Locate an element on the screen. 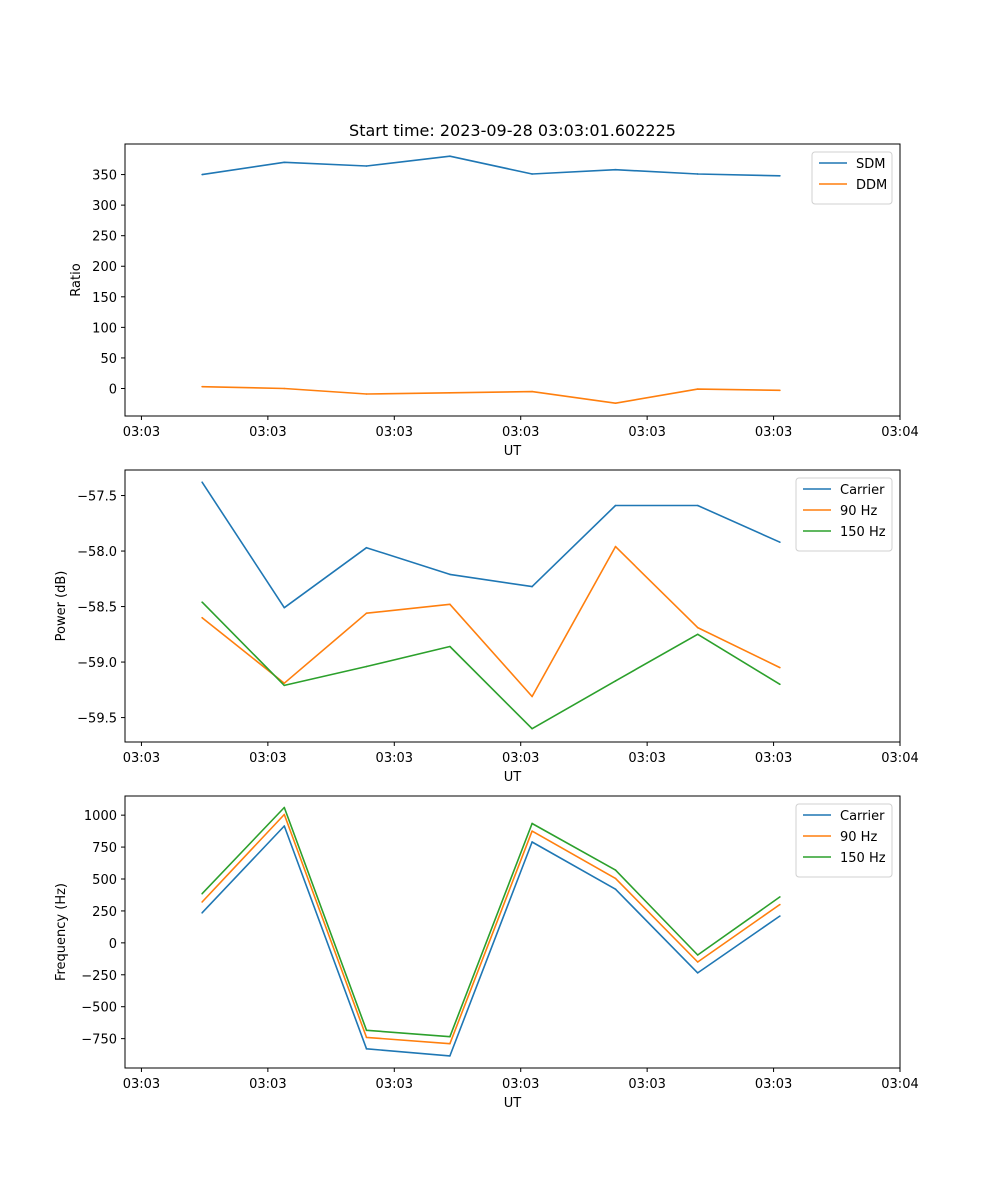  y-tick-label: −750 is located at coordinates (99, 1040).